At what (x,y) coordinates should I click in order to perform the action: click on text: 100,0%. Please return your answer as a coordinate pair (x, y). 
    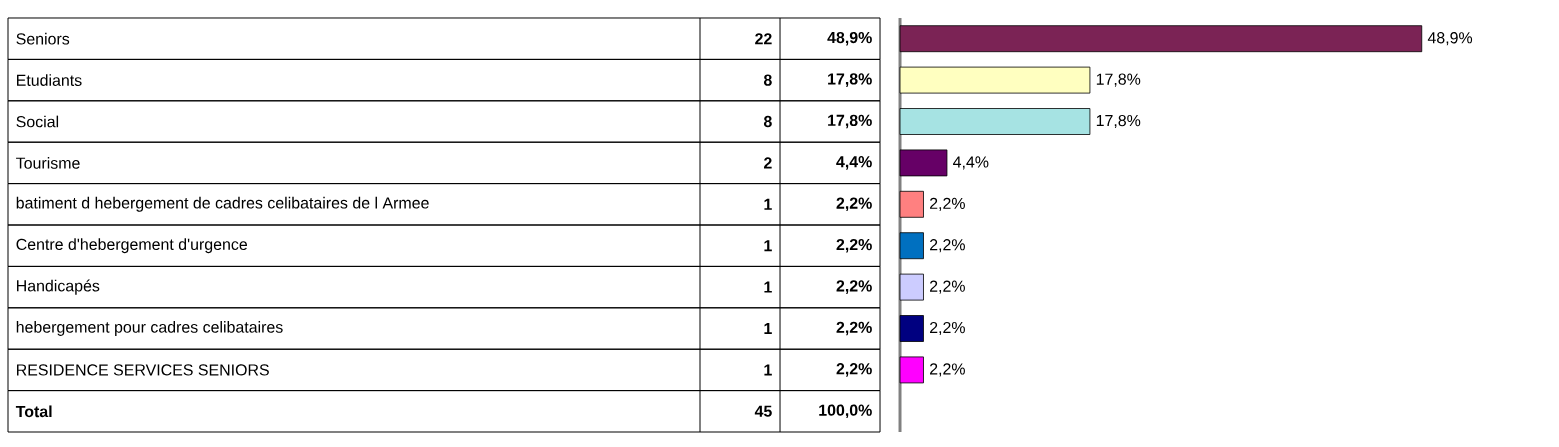
    Looking at the image, I should click on (845, 411).